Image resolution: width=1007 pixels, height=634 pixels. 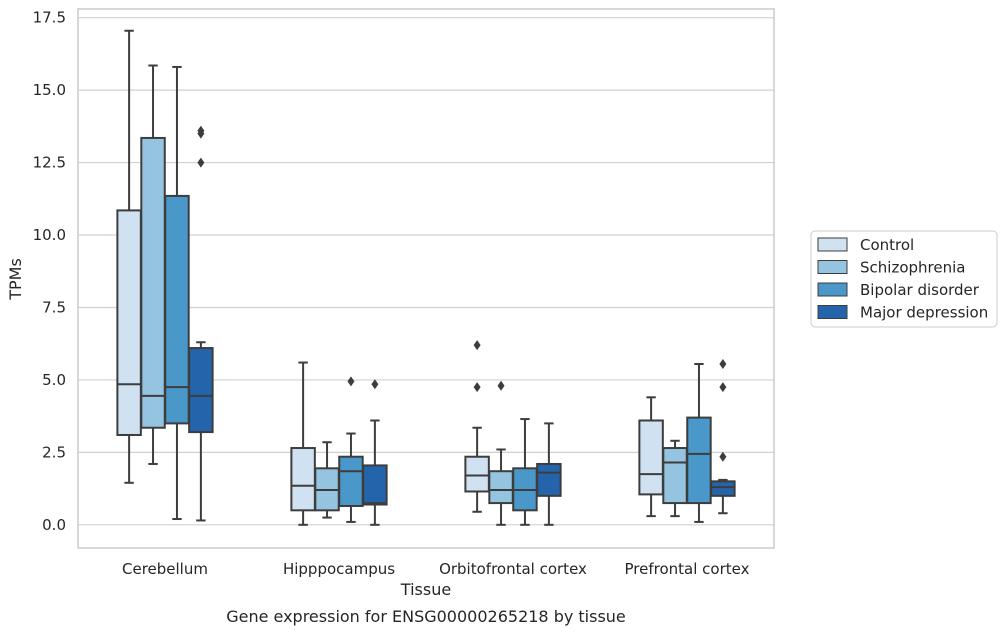 What do you see at coordinates (924, 313) in the screenshot?
I see `legend-label: Major depression` at bounding box center [924, 313].